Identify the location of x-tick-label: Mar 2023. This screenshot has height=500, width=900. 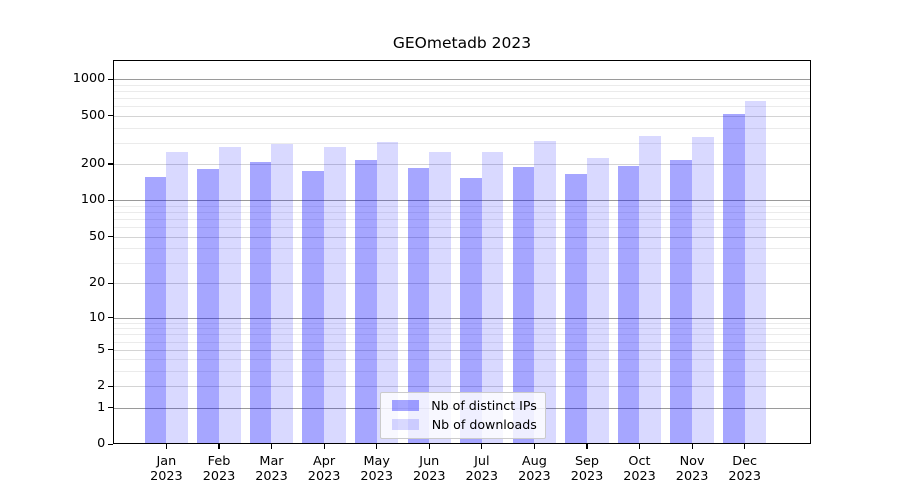
(272, 469).